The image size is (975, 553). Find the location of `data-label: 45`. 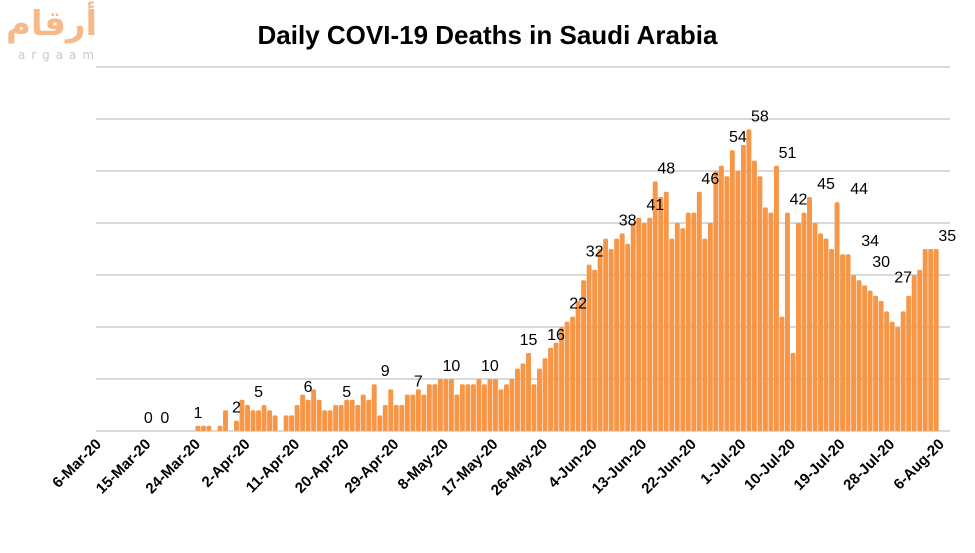

data-label: 45 is located at coordinates (826, 184).